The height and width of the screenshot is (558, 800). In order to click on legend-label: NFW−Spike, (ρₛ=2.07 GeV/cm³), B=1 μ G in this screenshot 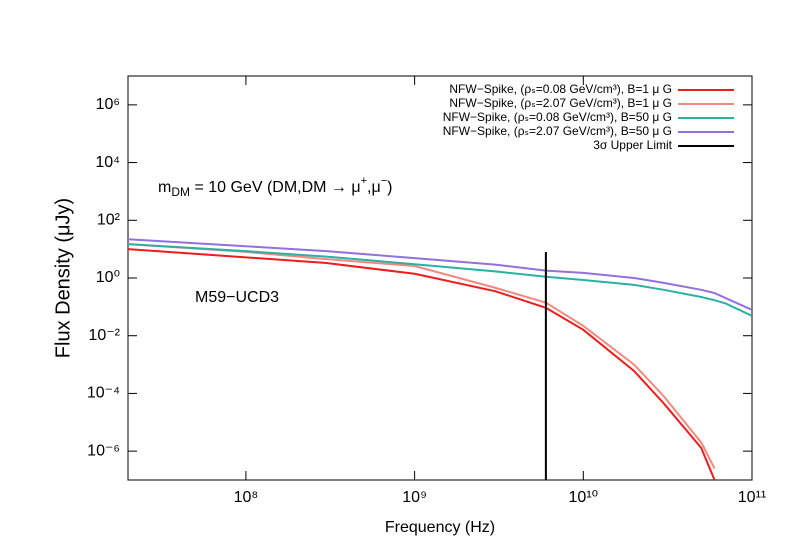, I will do `click(560, 103)`.